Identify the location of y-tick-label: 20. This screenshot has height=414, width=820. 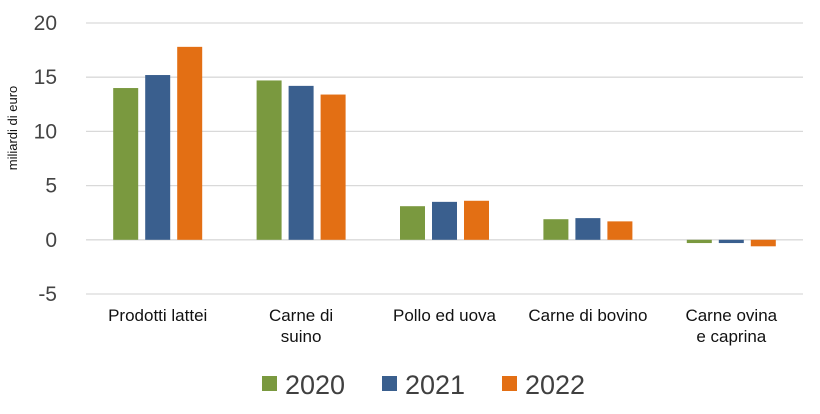
(45, 23).